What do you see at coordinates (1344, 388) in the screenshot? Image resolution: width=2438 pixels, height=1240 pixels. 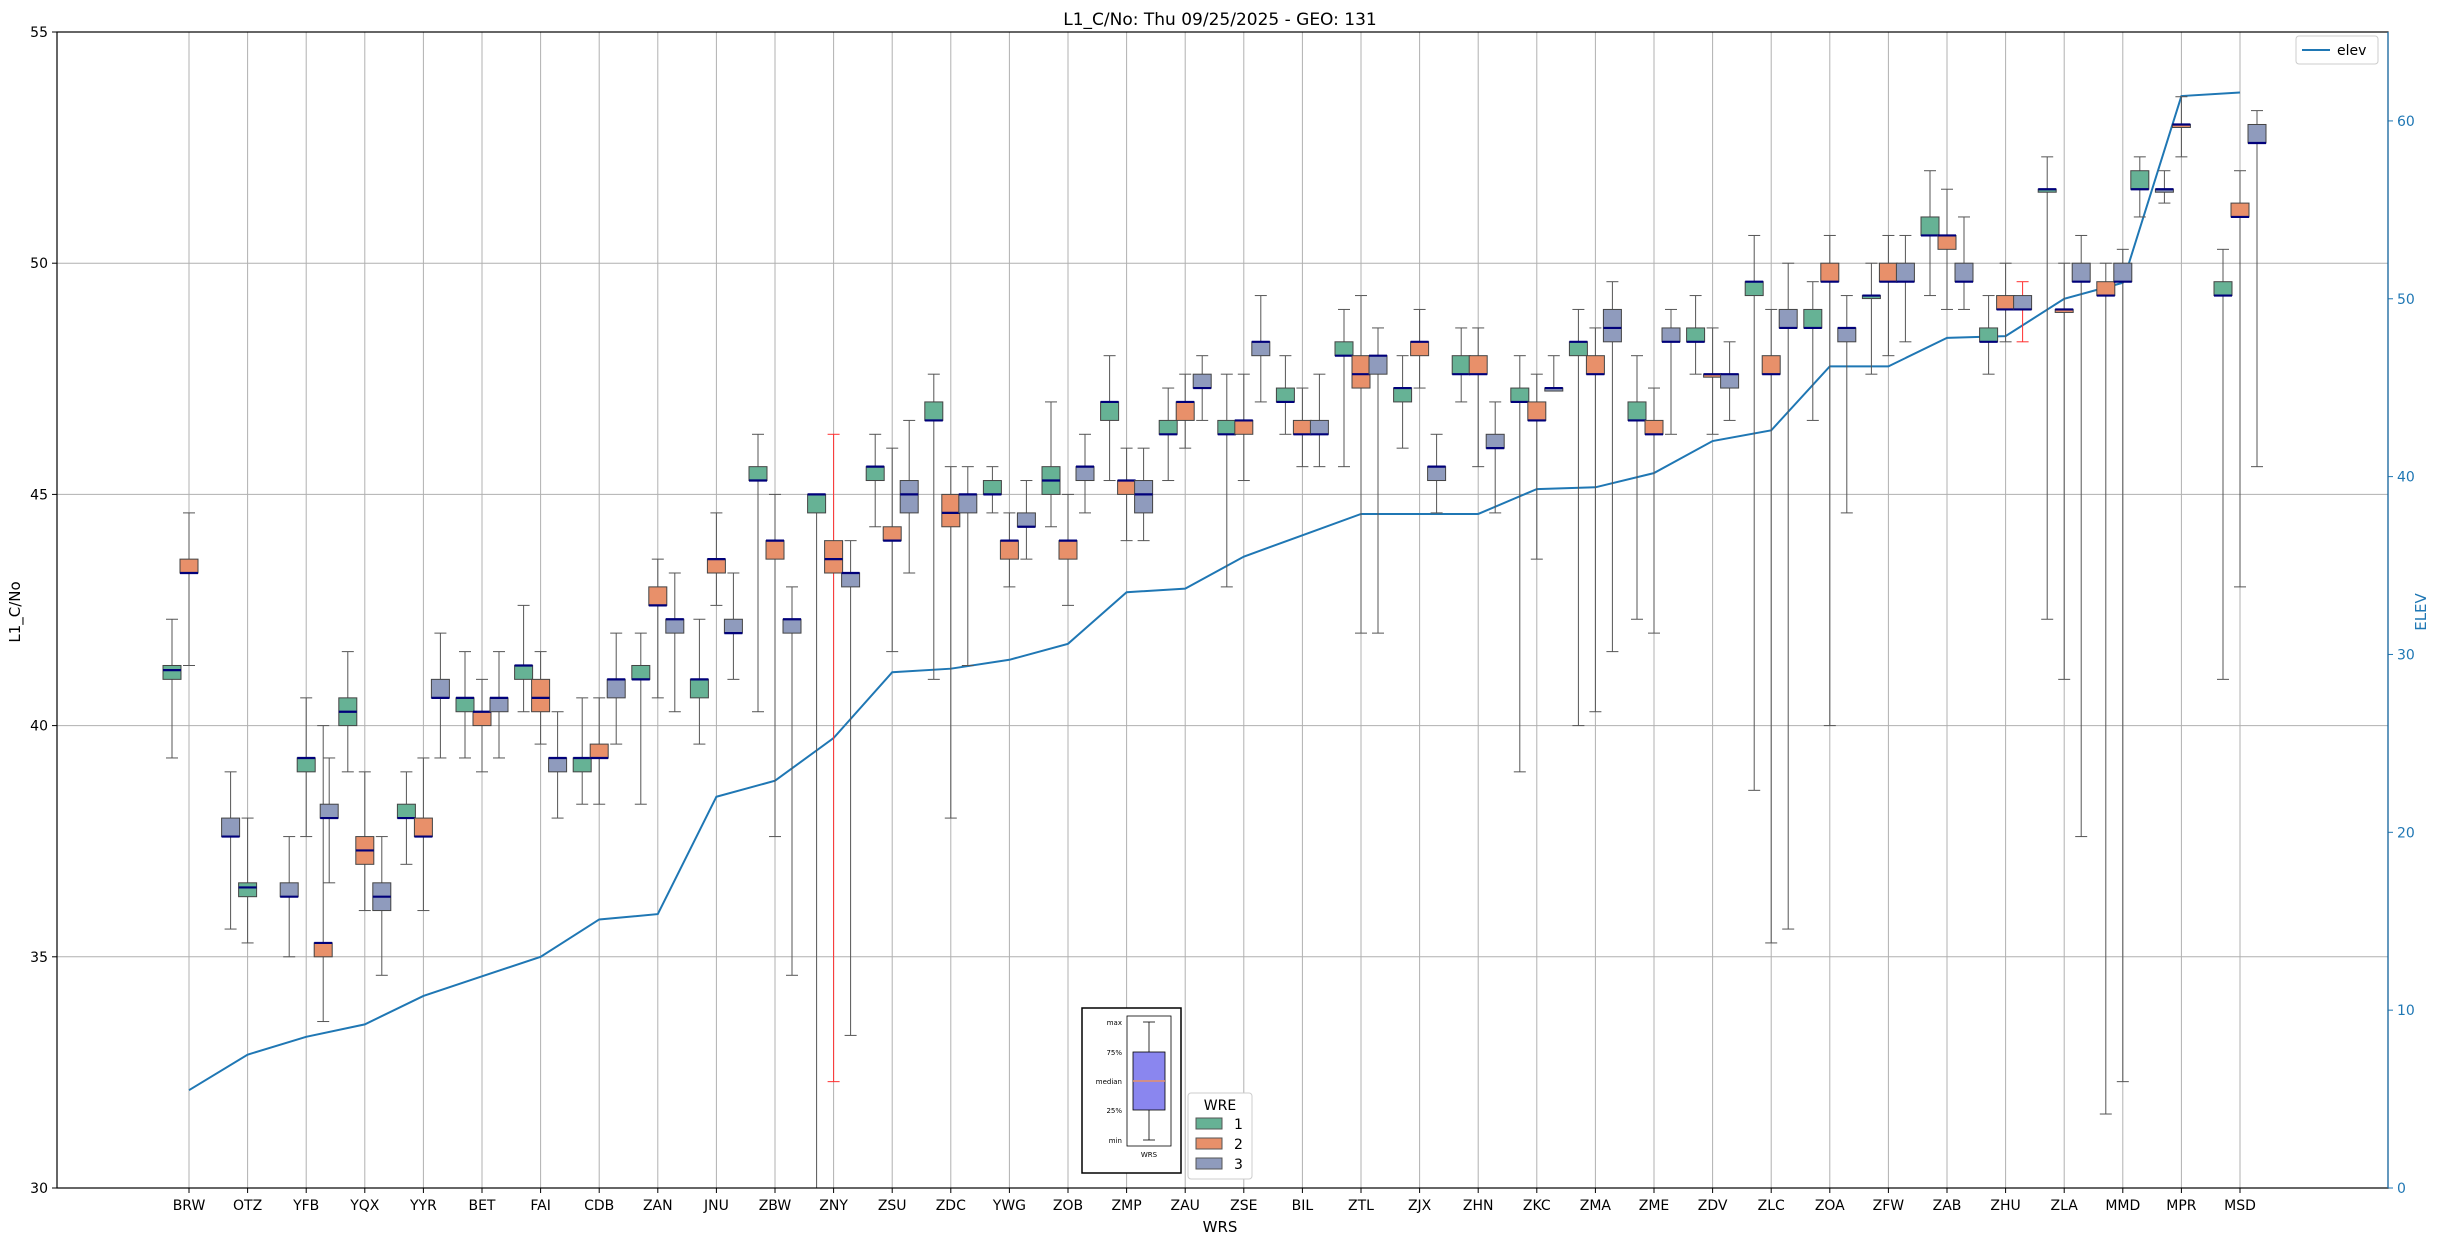 I see `box-ZTL-wre1` at bounding box center [1344, 388].